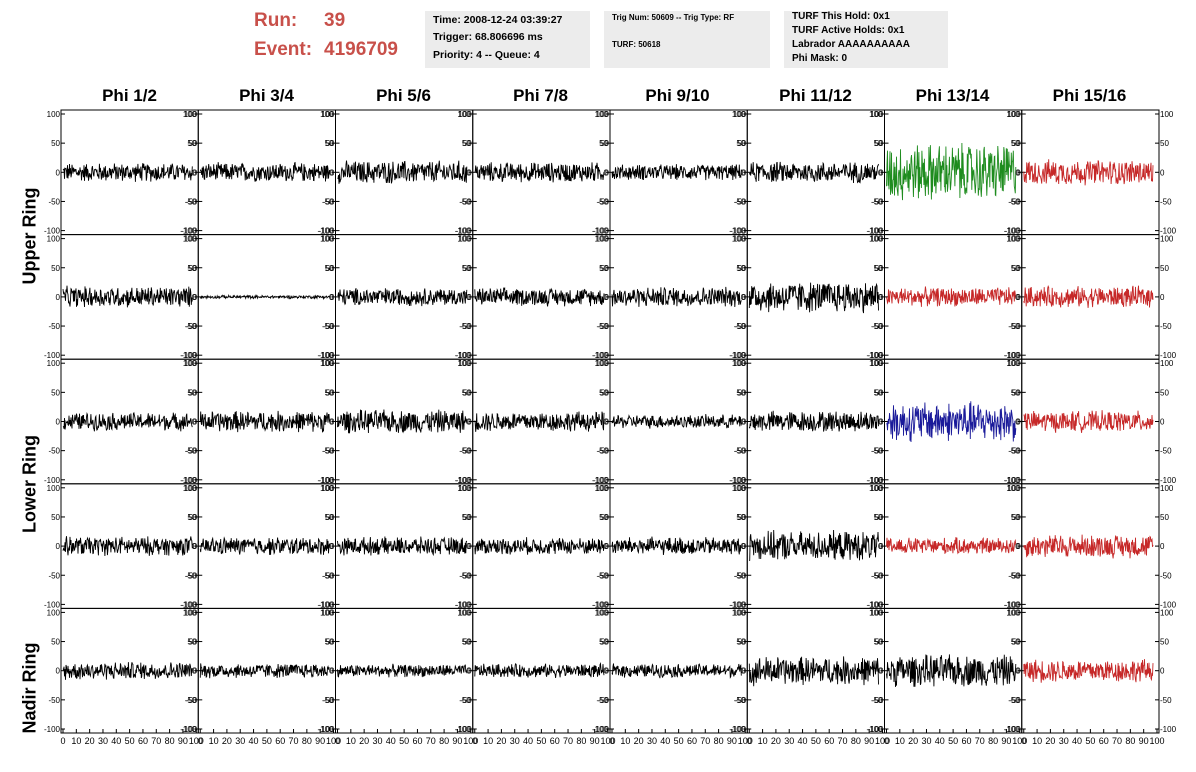 The image size is (1196, 772). What do you see at coordinates (498, 20) in the screenshot?
I see `time-text: Time: 2008-12-24 03:39:27` at bounding box center [498, 20].